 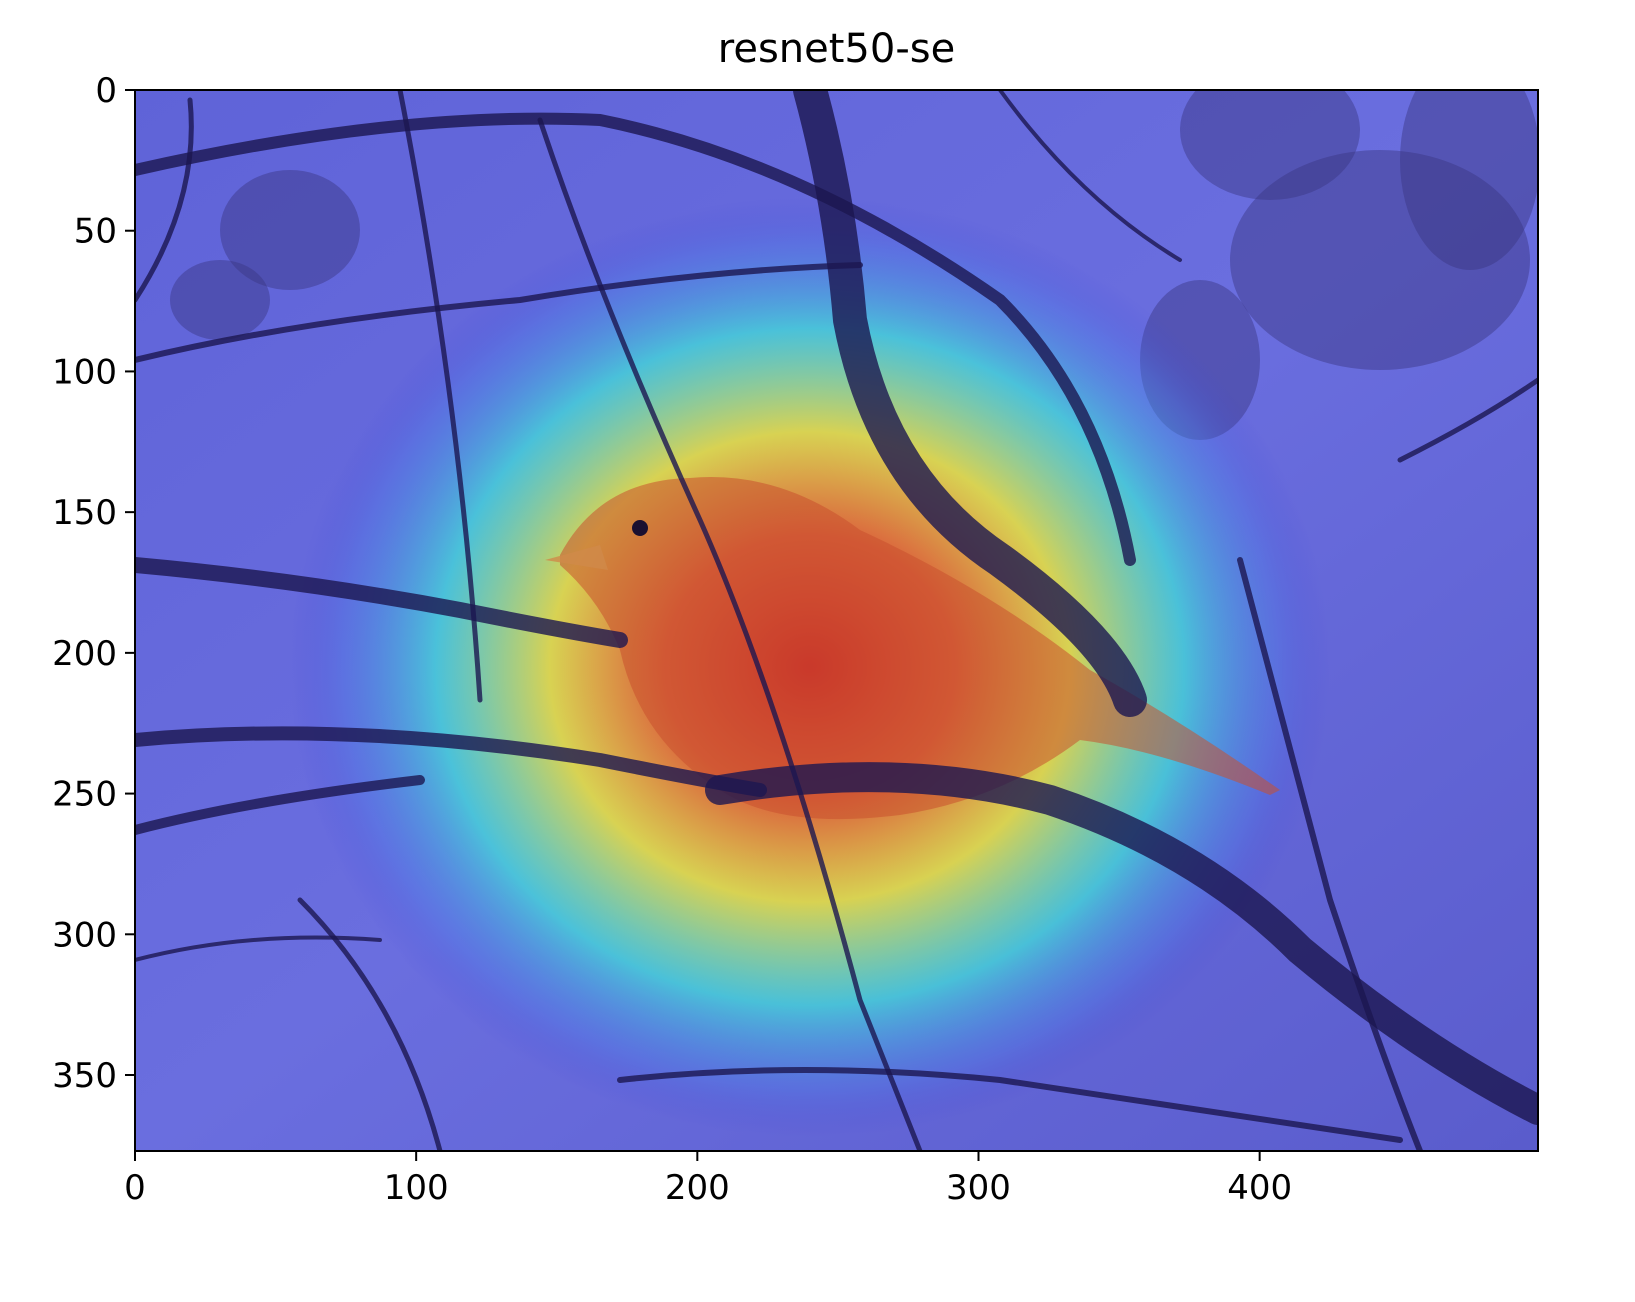 I want to click on bird-body, so click(x=920, y=648).